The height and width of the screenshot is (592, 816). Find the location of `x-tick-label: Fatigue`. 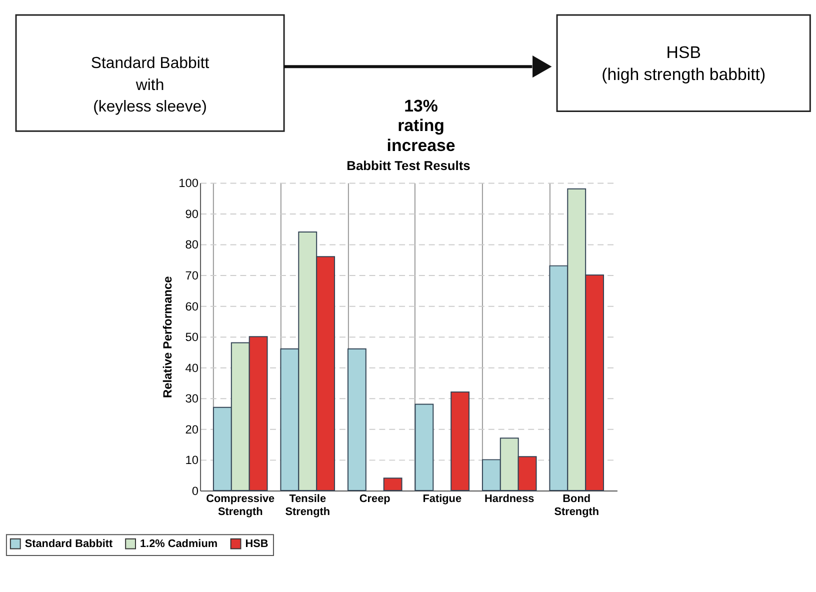

x-tick-label: Fatigue is located at coordinates (442, 498).